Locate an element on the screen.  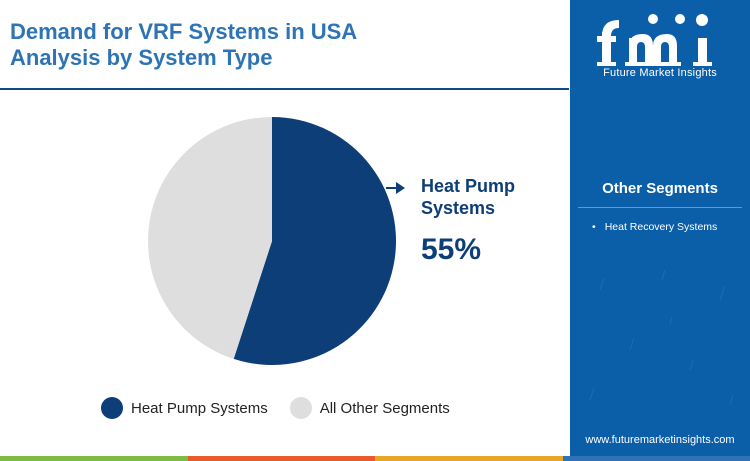
other-segment-item: • Heat Recovery Systems is located at coordinates (670, 227).